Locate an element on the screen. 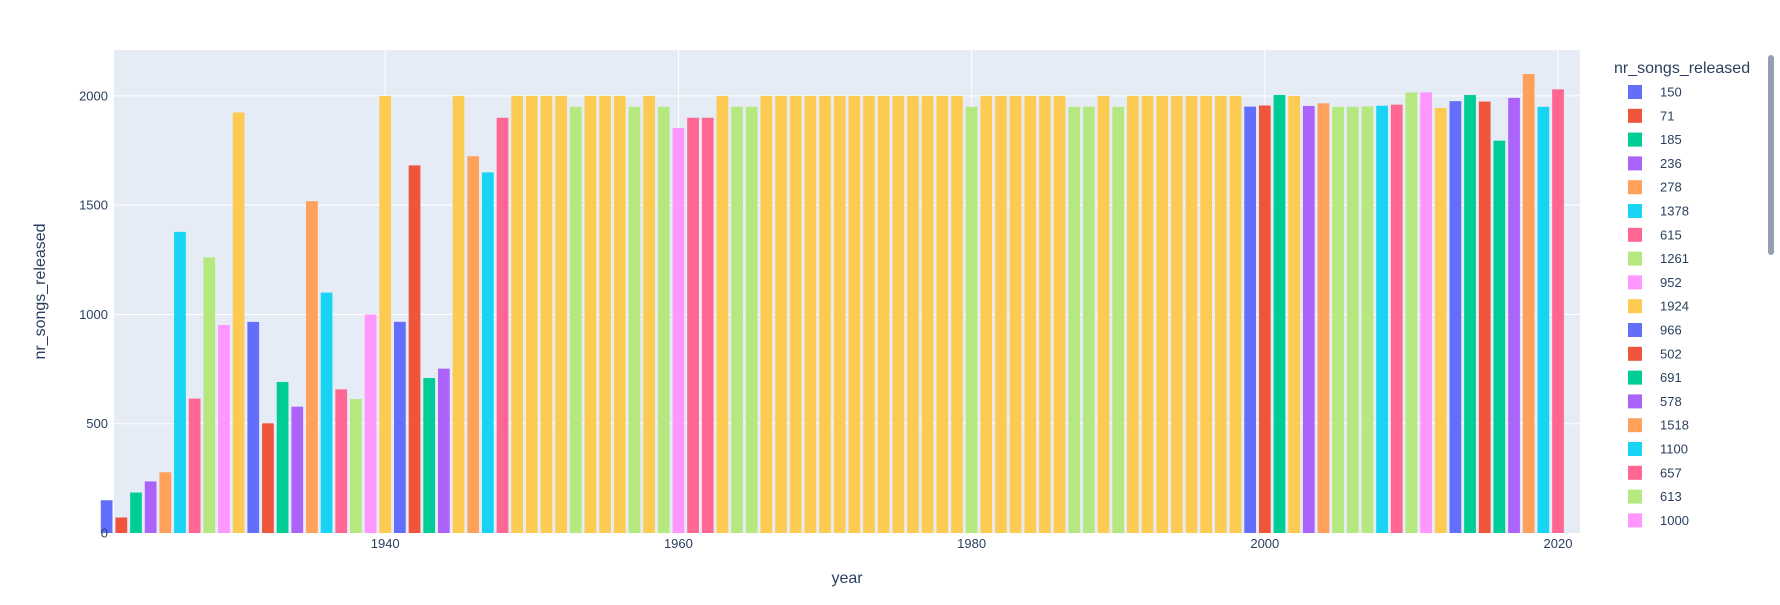 The image size is (1780, 605). legend-item-label: 657 is located at coordinates (1671, 472).